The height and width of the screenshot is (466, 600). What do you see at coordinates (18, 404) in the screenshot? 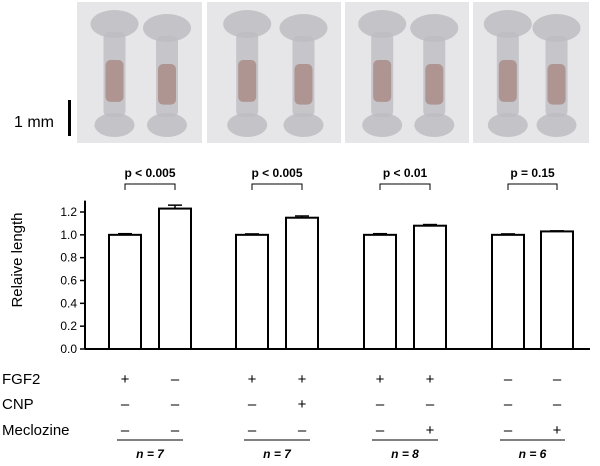
I see `condition-label: CNP` at bounding box center [18, 404].